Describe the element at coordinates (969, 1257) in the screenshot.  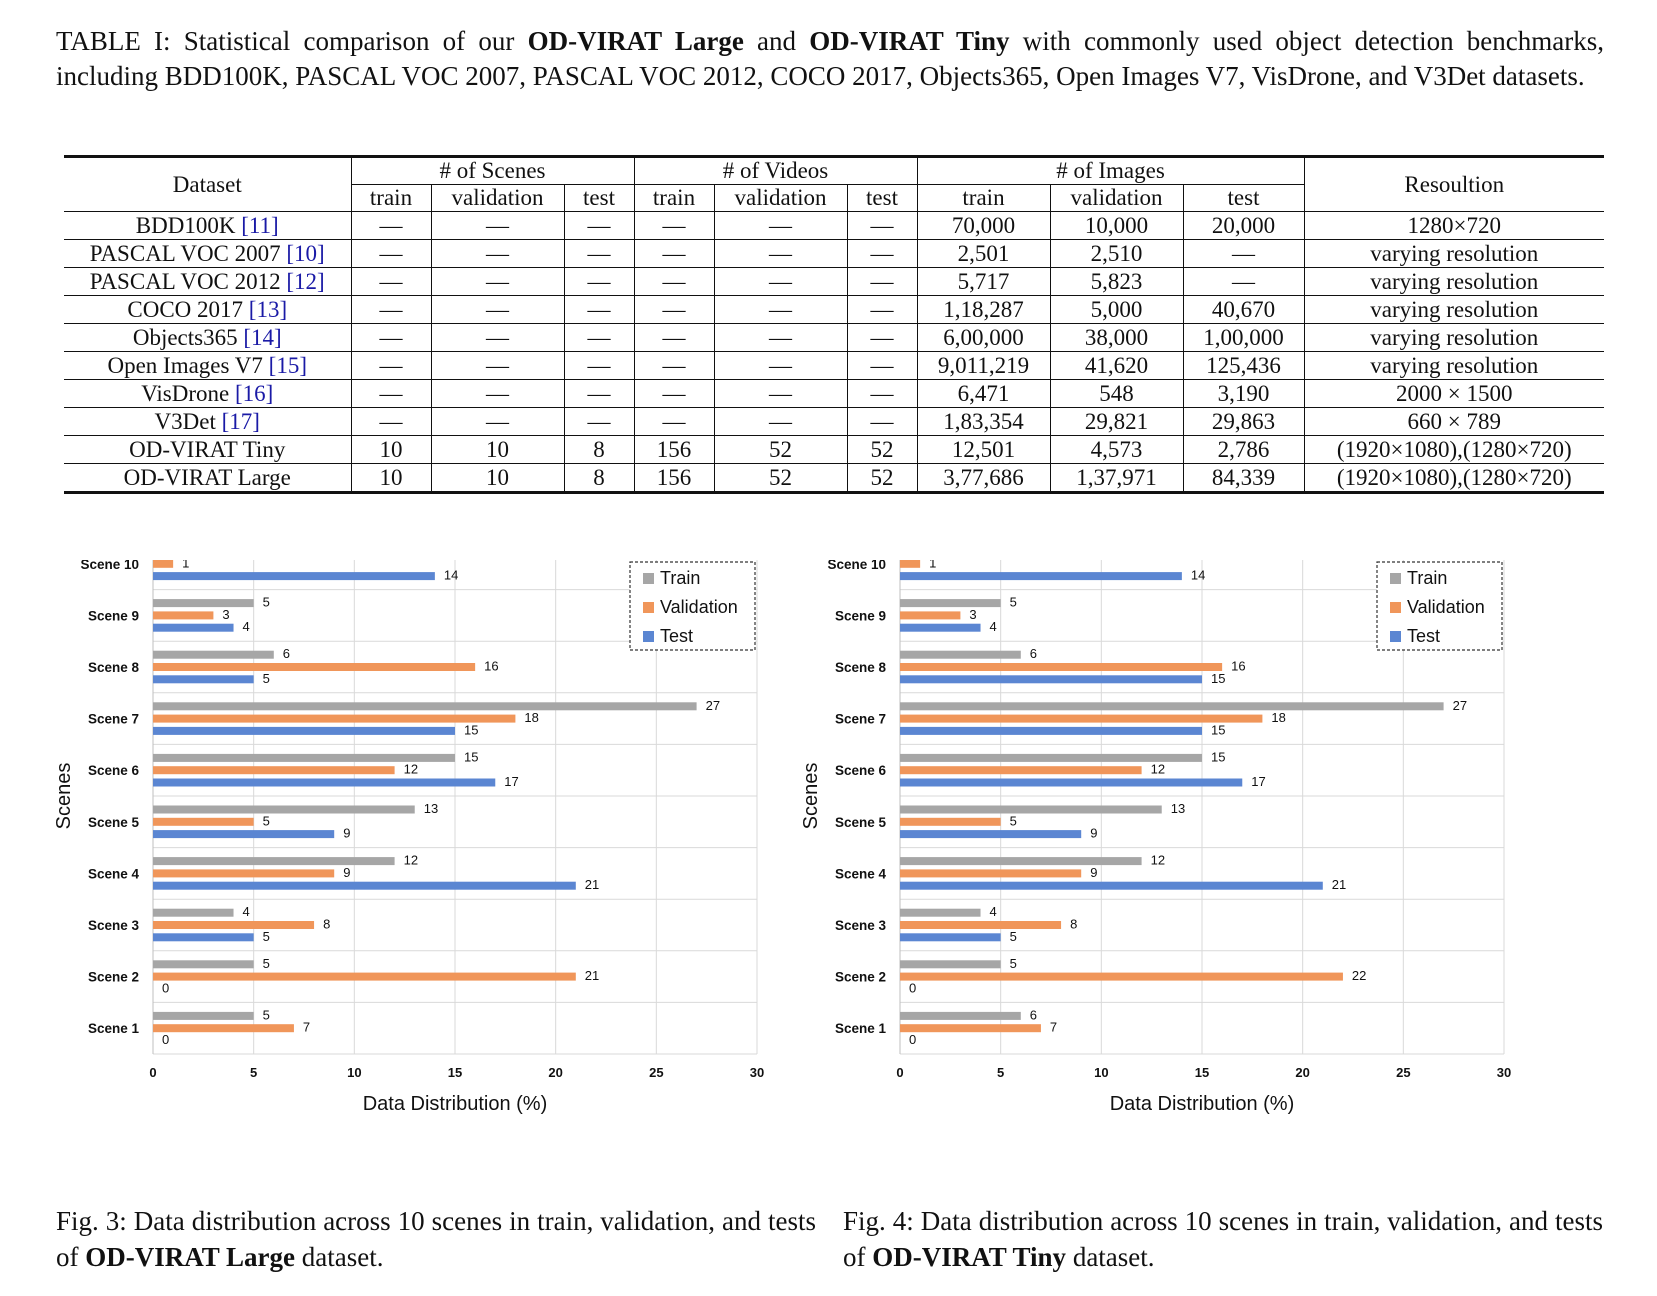
I see `fig4-bold: OD-VIRAT Tiny` at that location.